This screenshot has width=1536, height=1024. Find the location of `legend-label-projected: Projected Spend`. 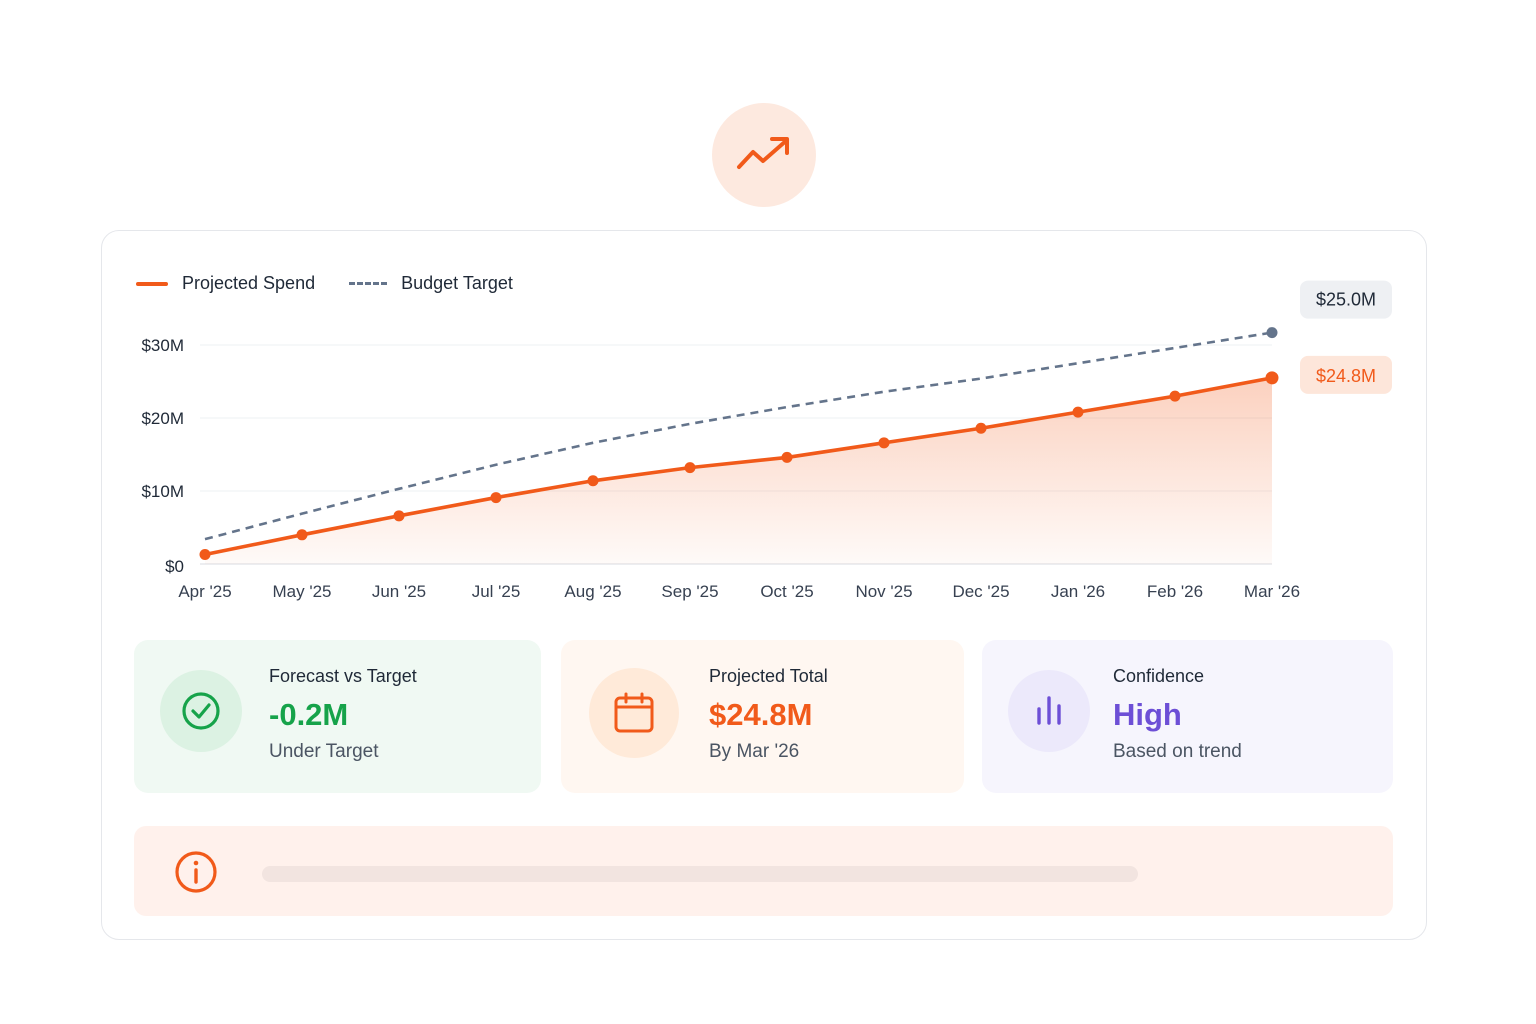

legend-label-projected: Projected Spend is located at coordinates (249, 283).